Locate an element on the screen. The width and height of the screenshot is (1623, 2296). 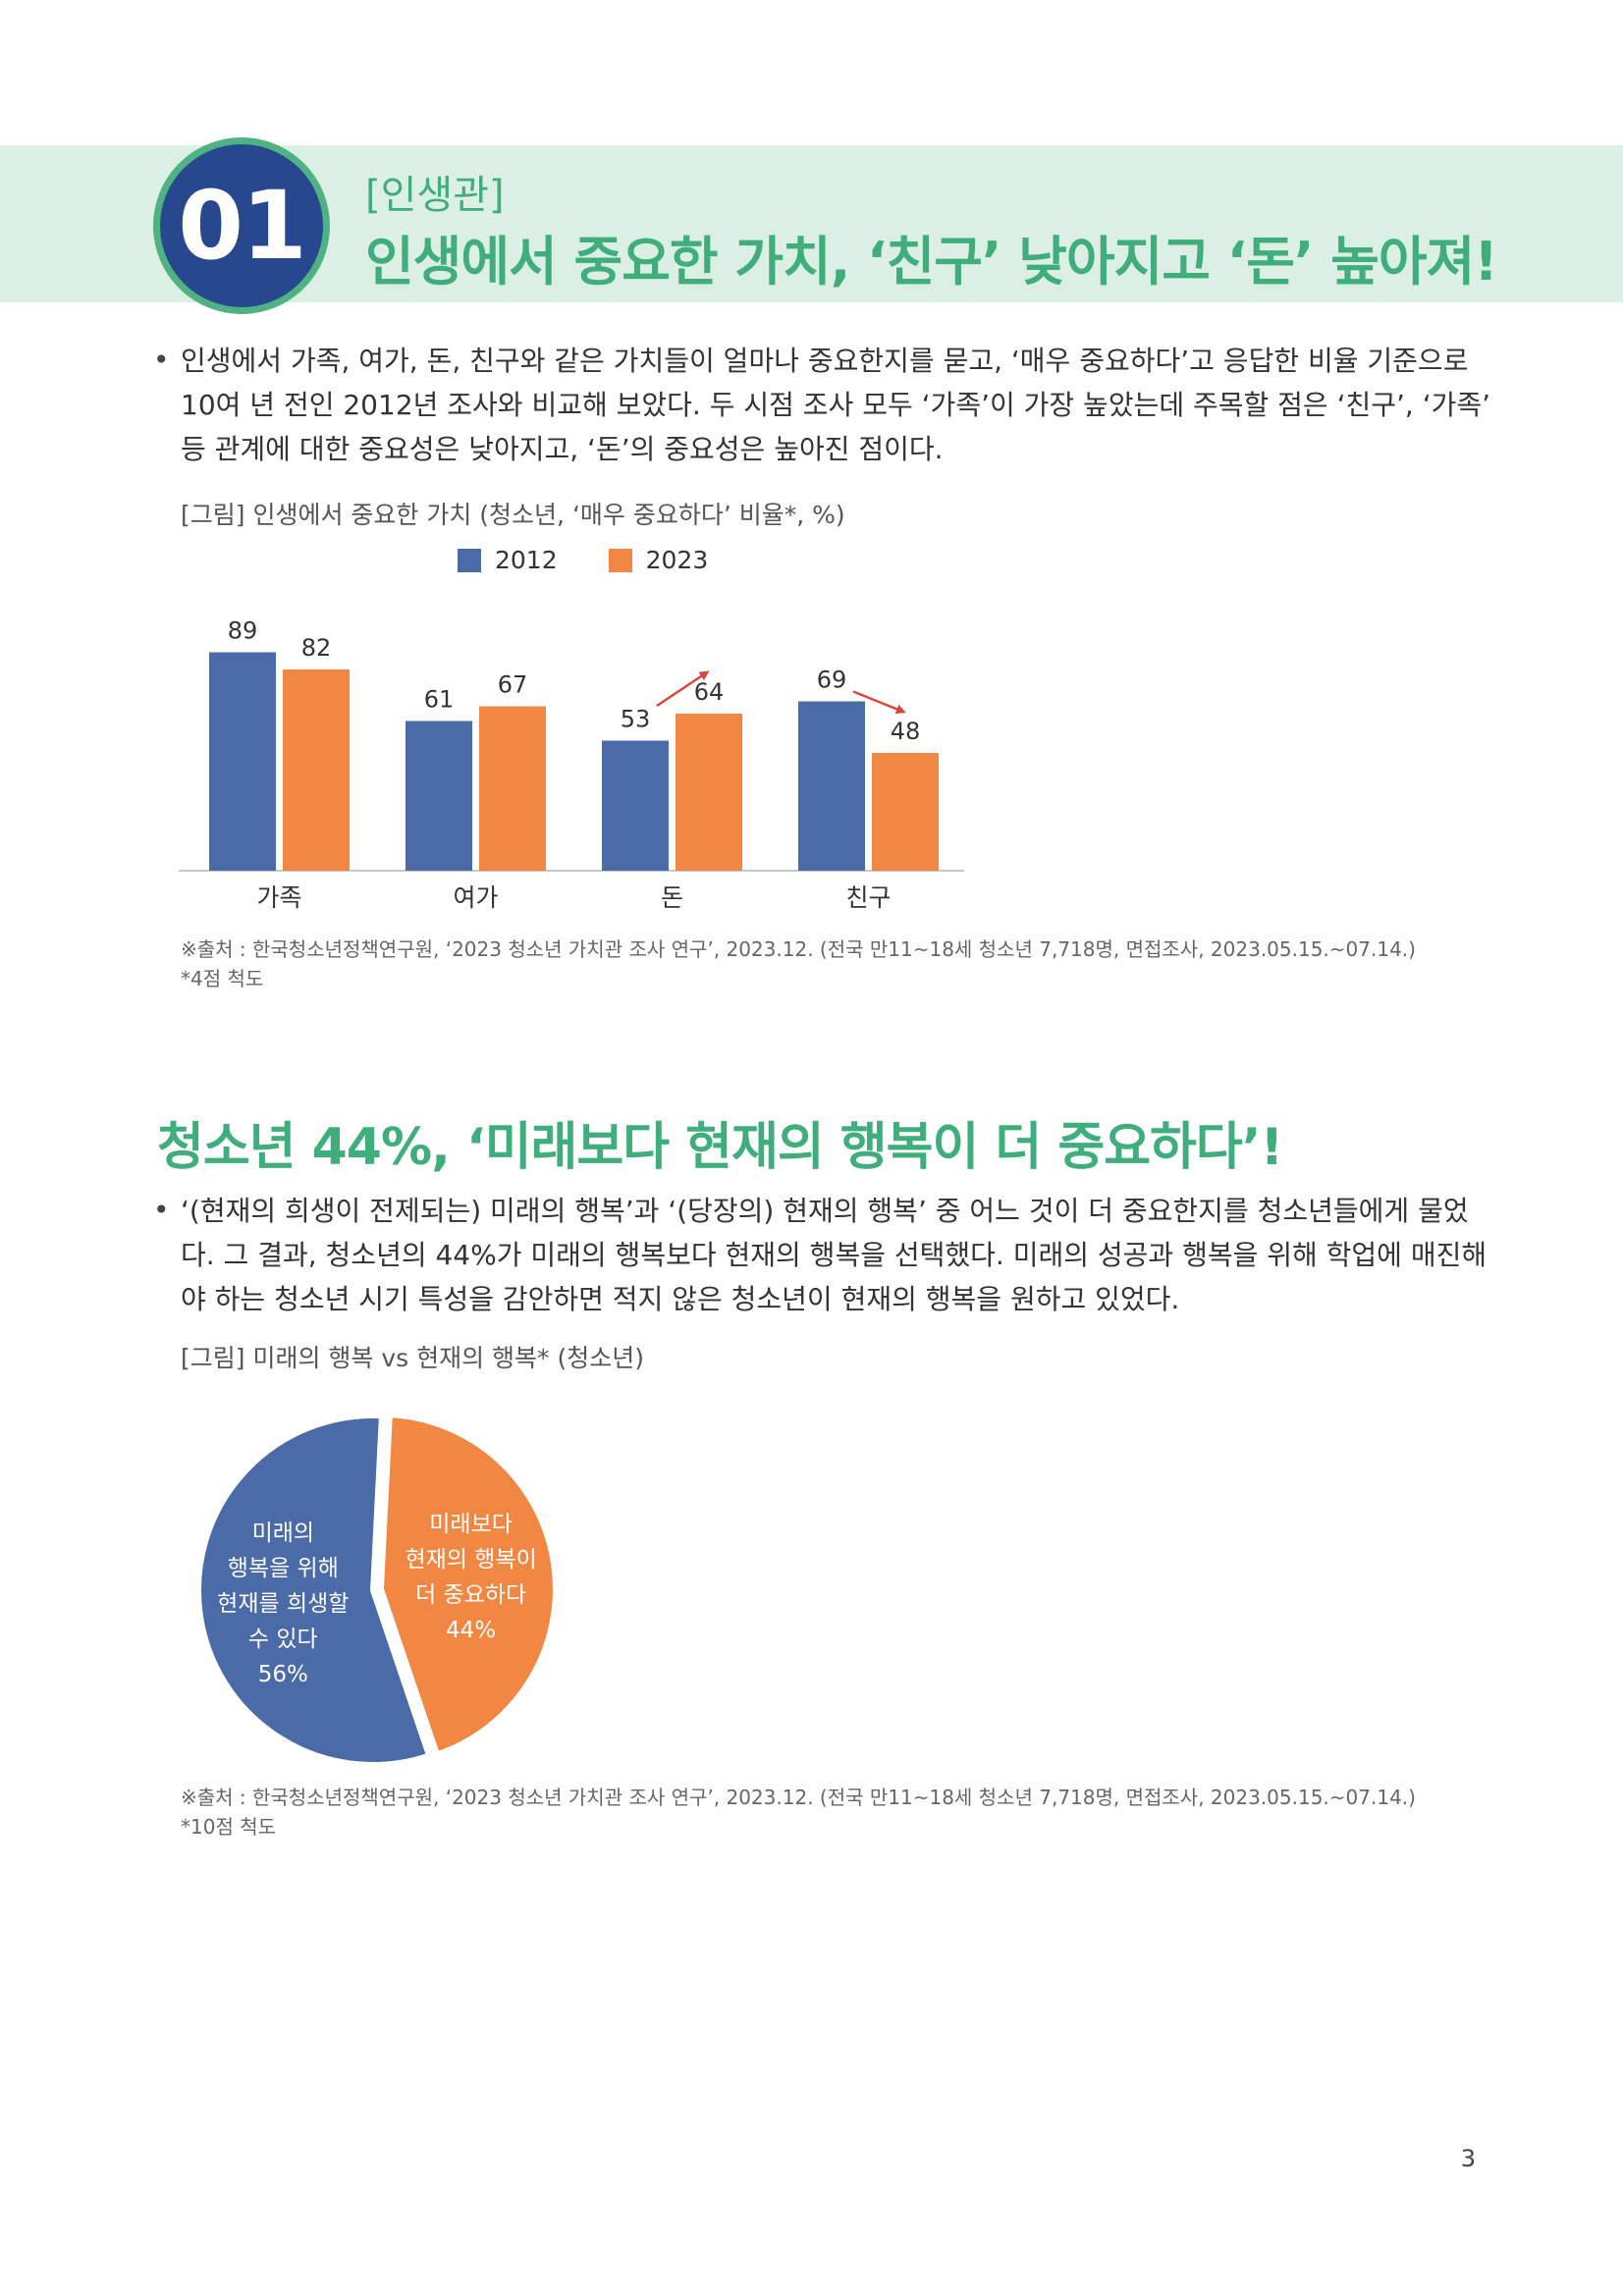
paragraph-line: 등 관계에 대한 중요성은 낮아지고, ‘돈’의 중요성은 높아진 점이다. is located at coordinates (563, 449).